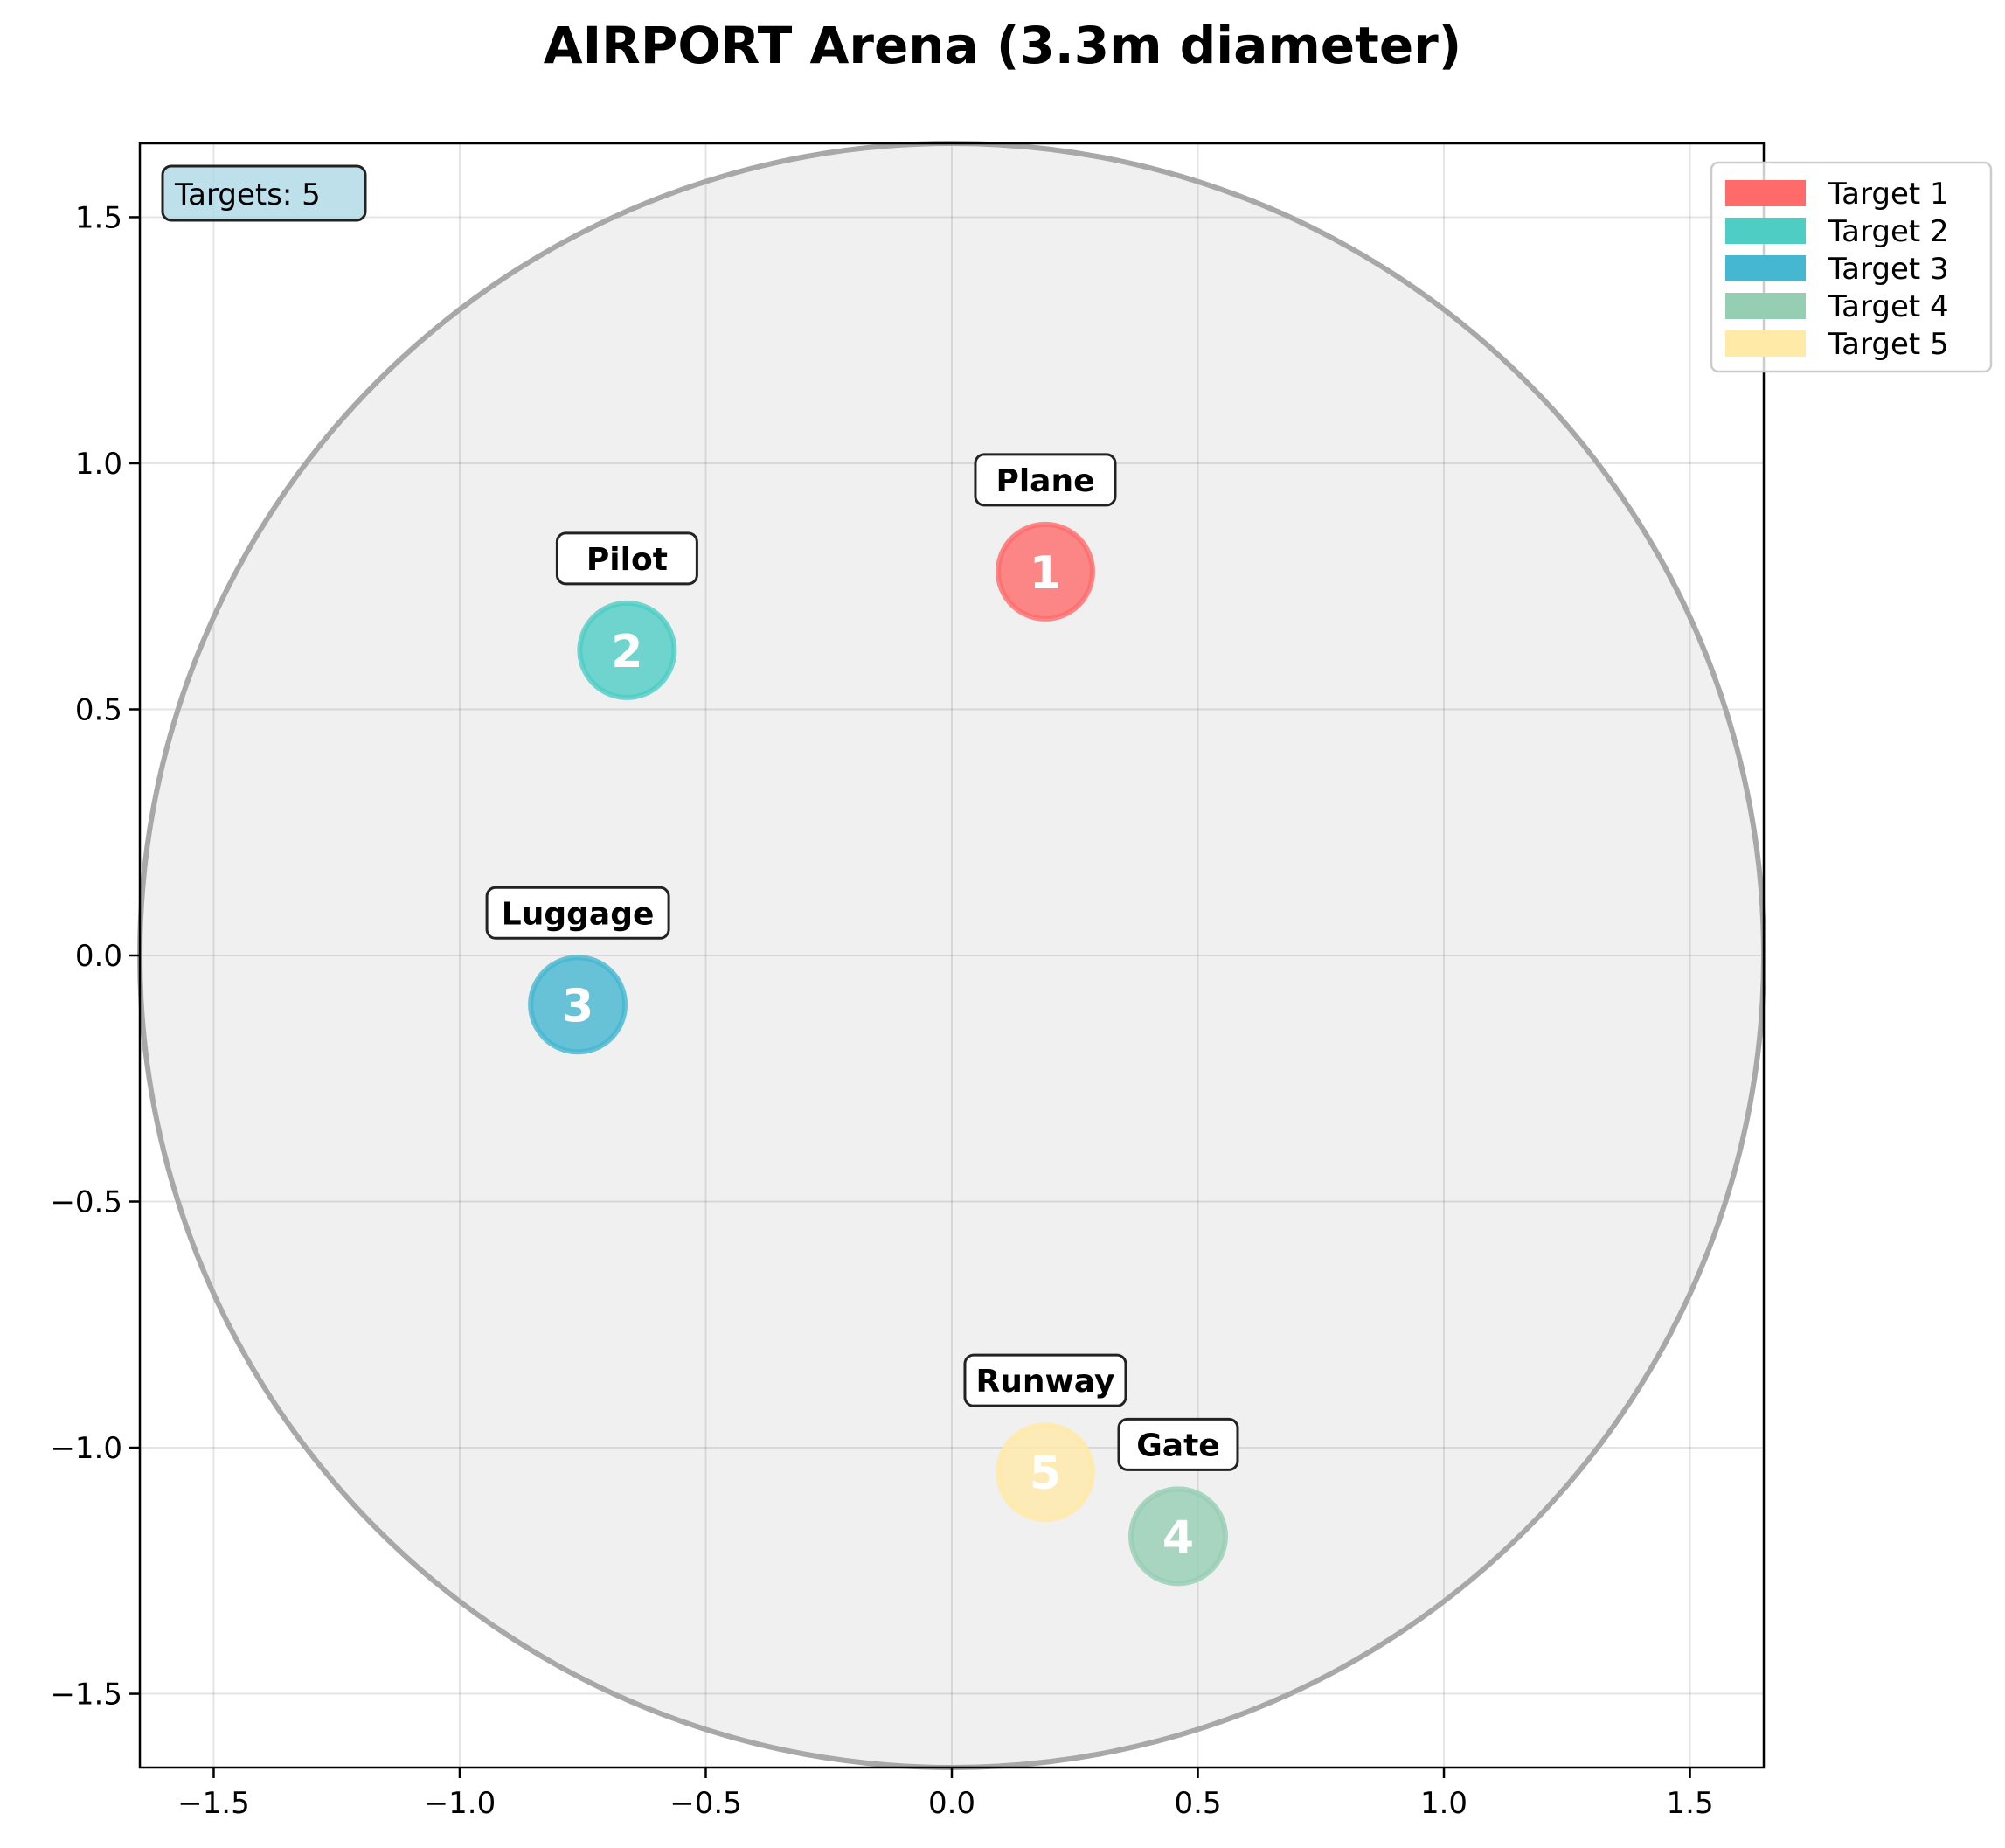 The height and width of the screenshot is (1848, 2005). I want to click on targets-count-annotation: Targets: 5, so click(264, 193).